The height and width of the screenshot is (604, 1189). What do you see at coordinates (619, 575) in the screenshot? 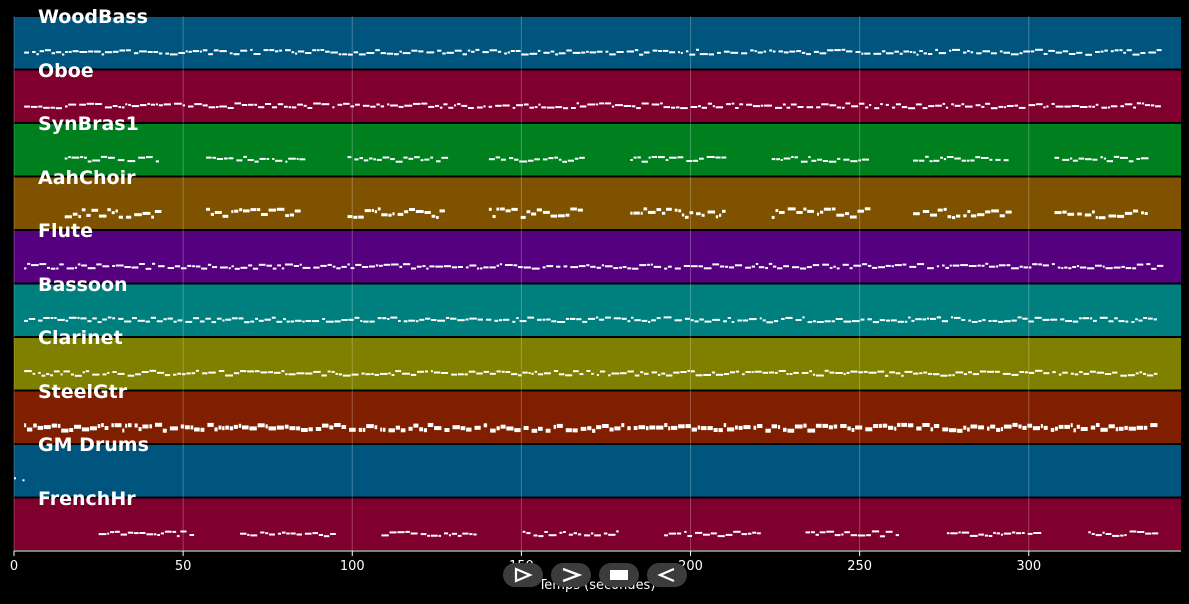
I see `stop-button` at bounding box center [619, 575].